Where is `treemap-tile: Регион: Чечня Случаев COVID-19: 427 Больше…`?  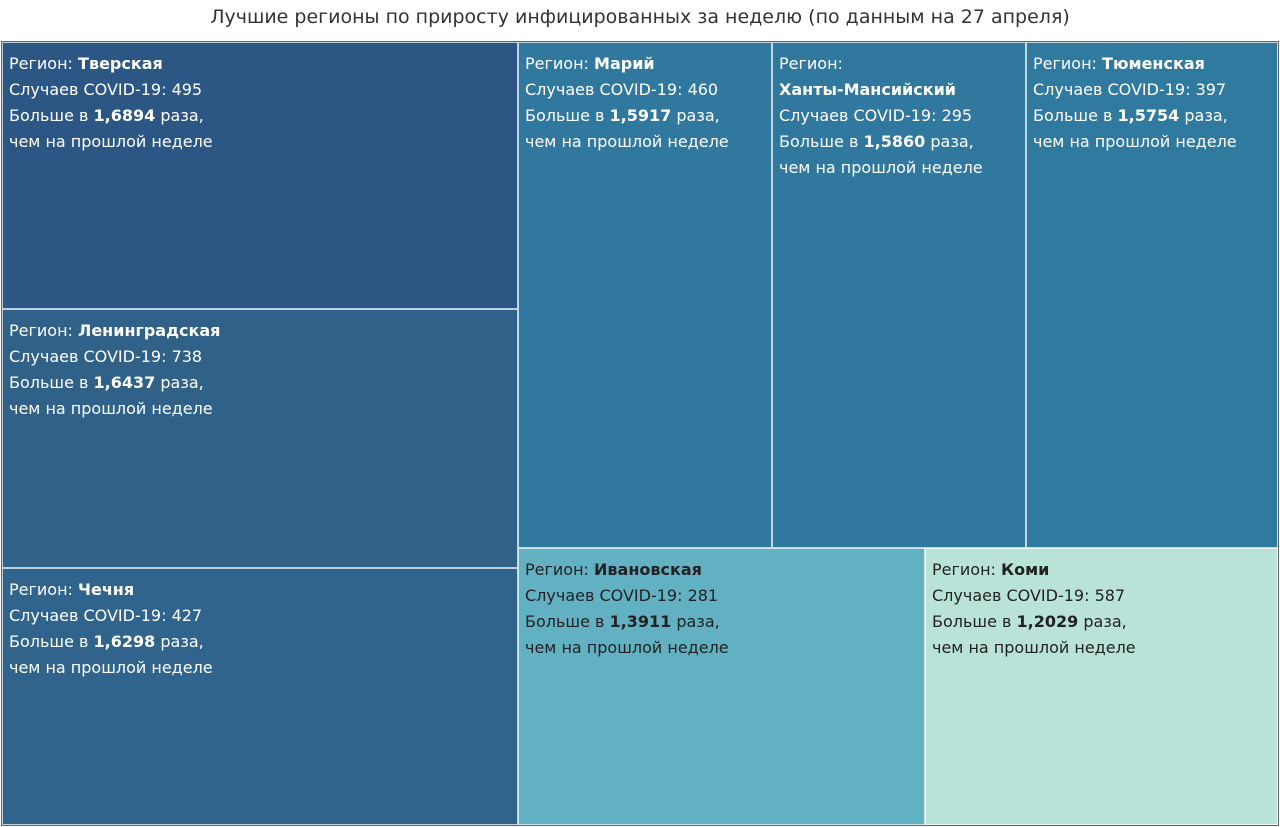 treemap-tile: Регион: Чечня Случаев COVID-19: 427 Больше… is located at coordinates (260, 696).